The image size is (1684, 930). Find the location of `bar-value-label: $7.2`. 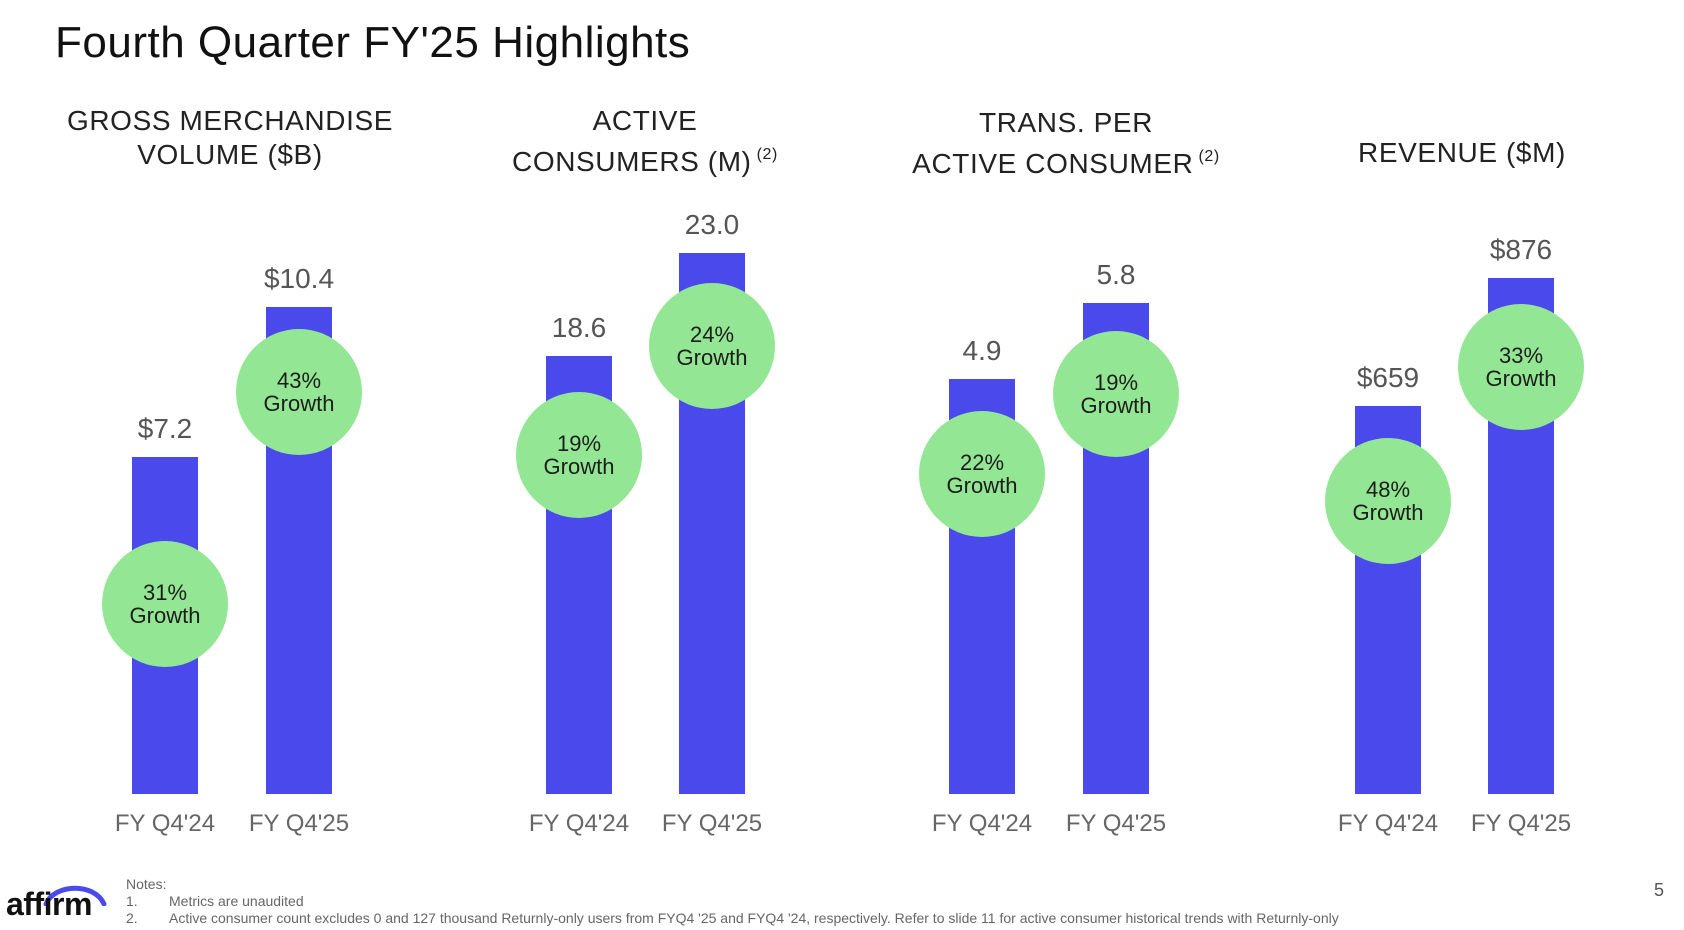

bar-value-label: $7.2 is located at coordinates (165, 428).